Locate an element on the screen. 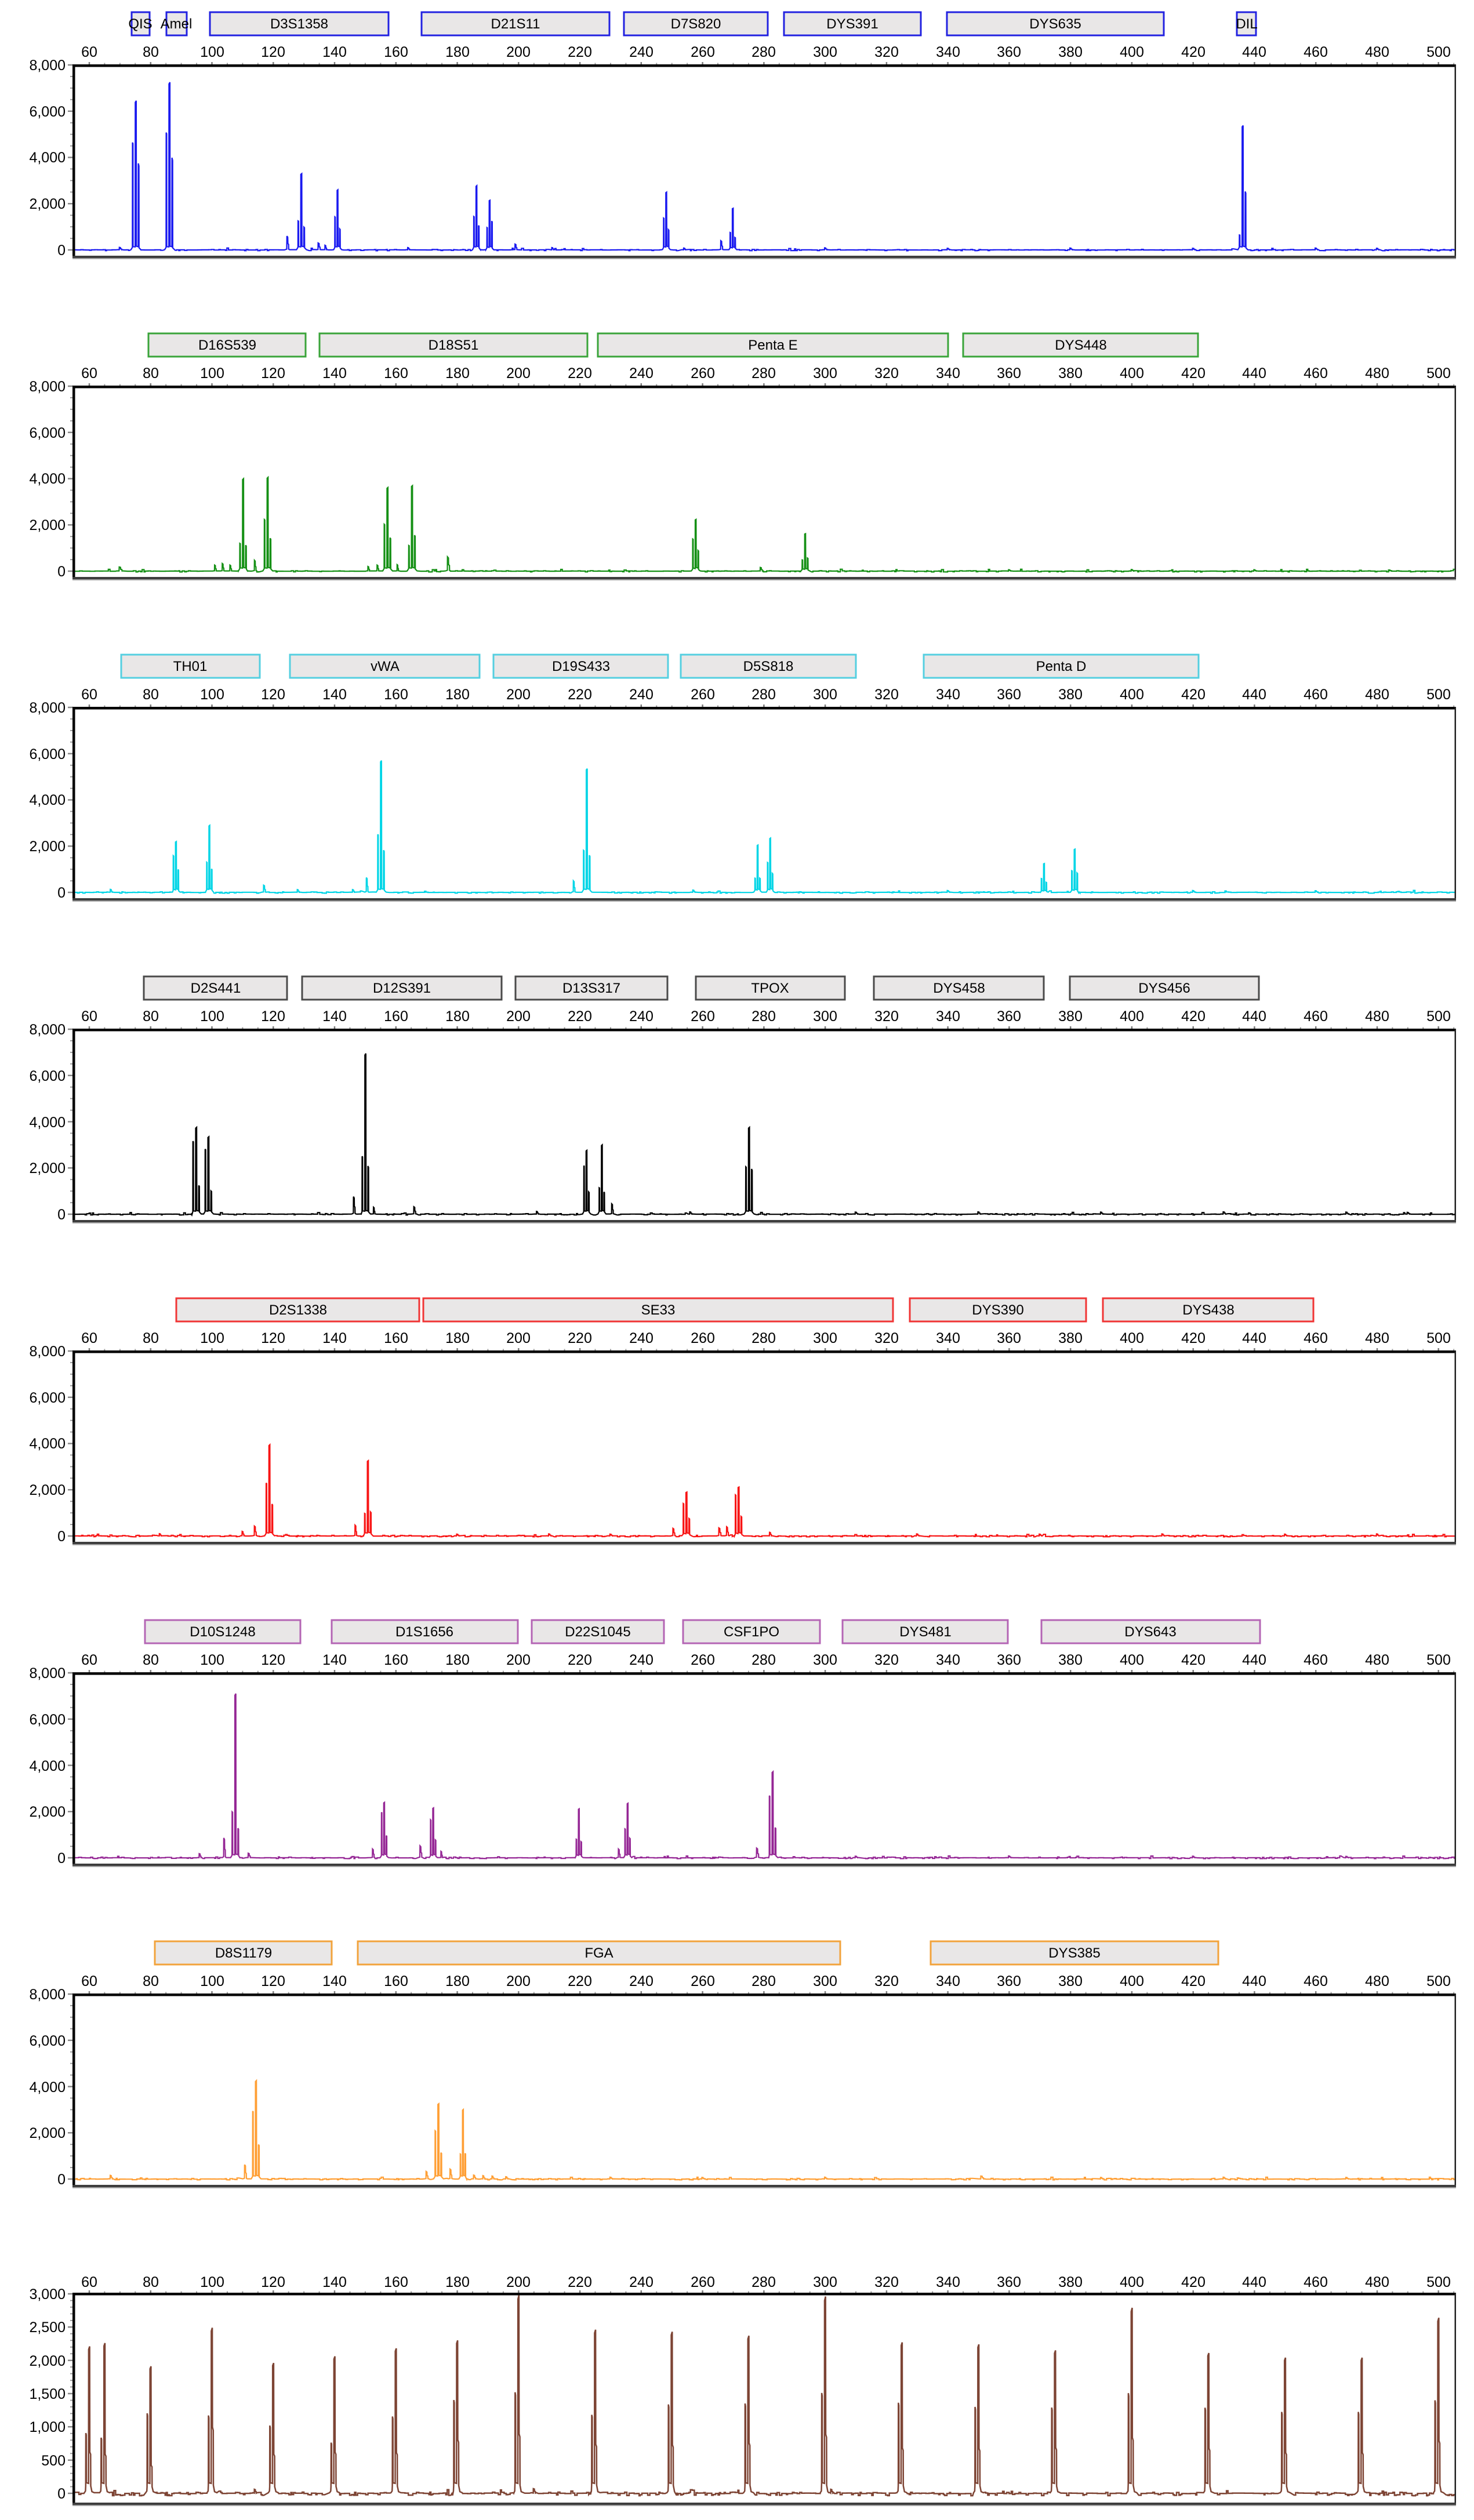 Image resolution: width=1474 pixels, height=2520 pixels. svg-text: Penta E is located at coordinates (772, 345).